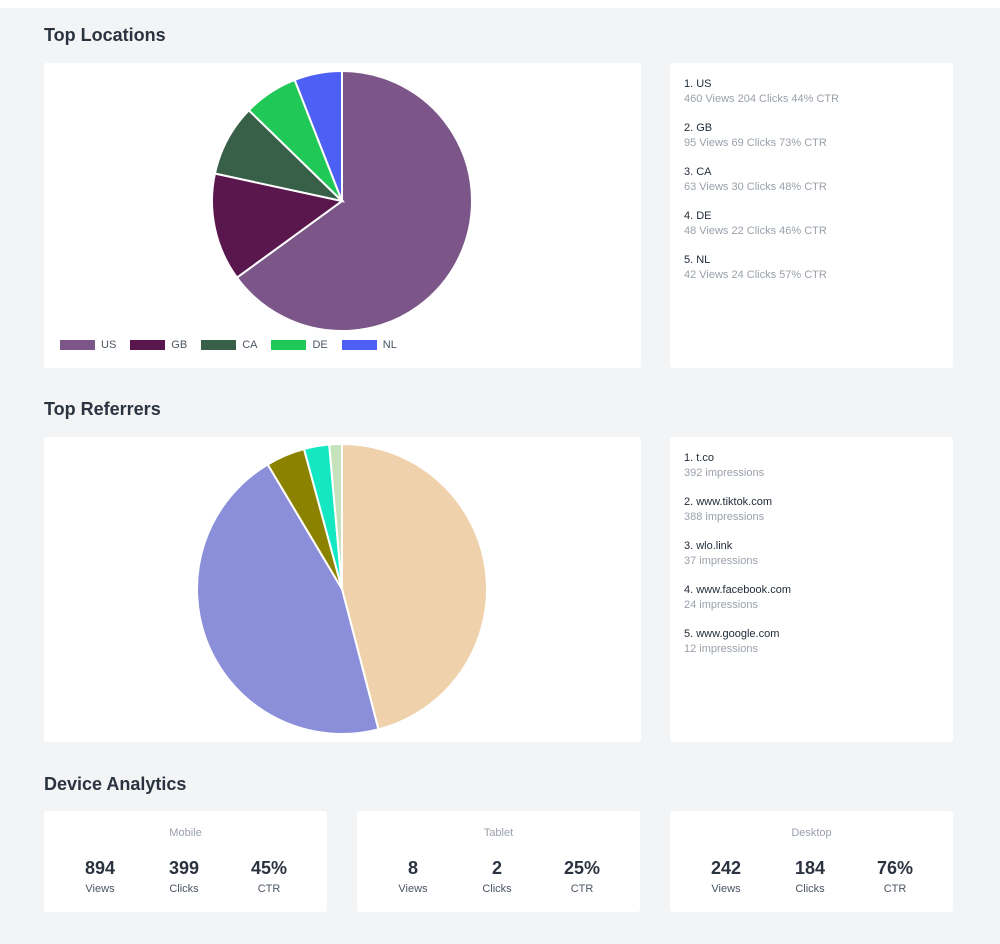 This screenshot has height=944, width=1000. Describe the element at coordinates (100, 868) in the screenshot. I see `metric-value: 894` at that location.